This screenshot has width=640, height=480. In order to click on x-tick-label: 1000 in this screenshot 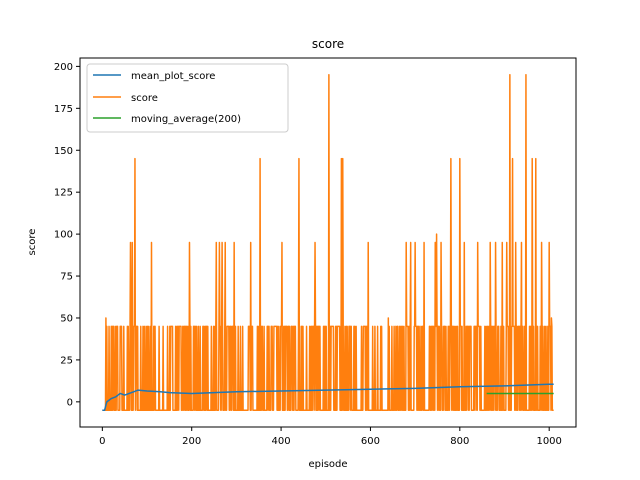, I will do `click(548, 441)`.